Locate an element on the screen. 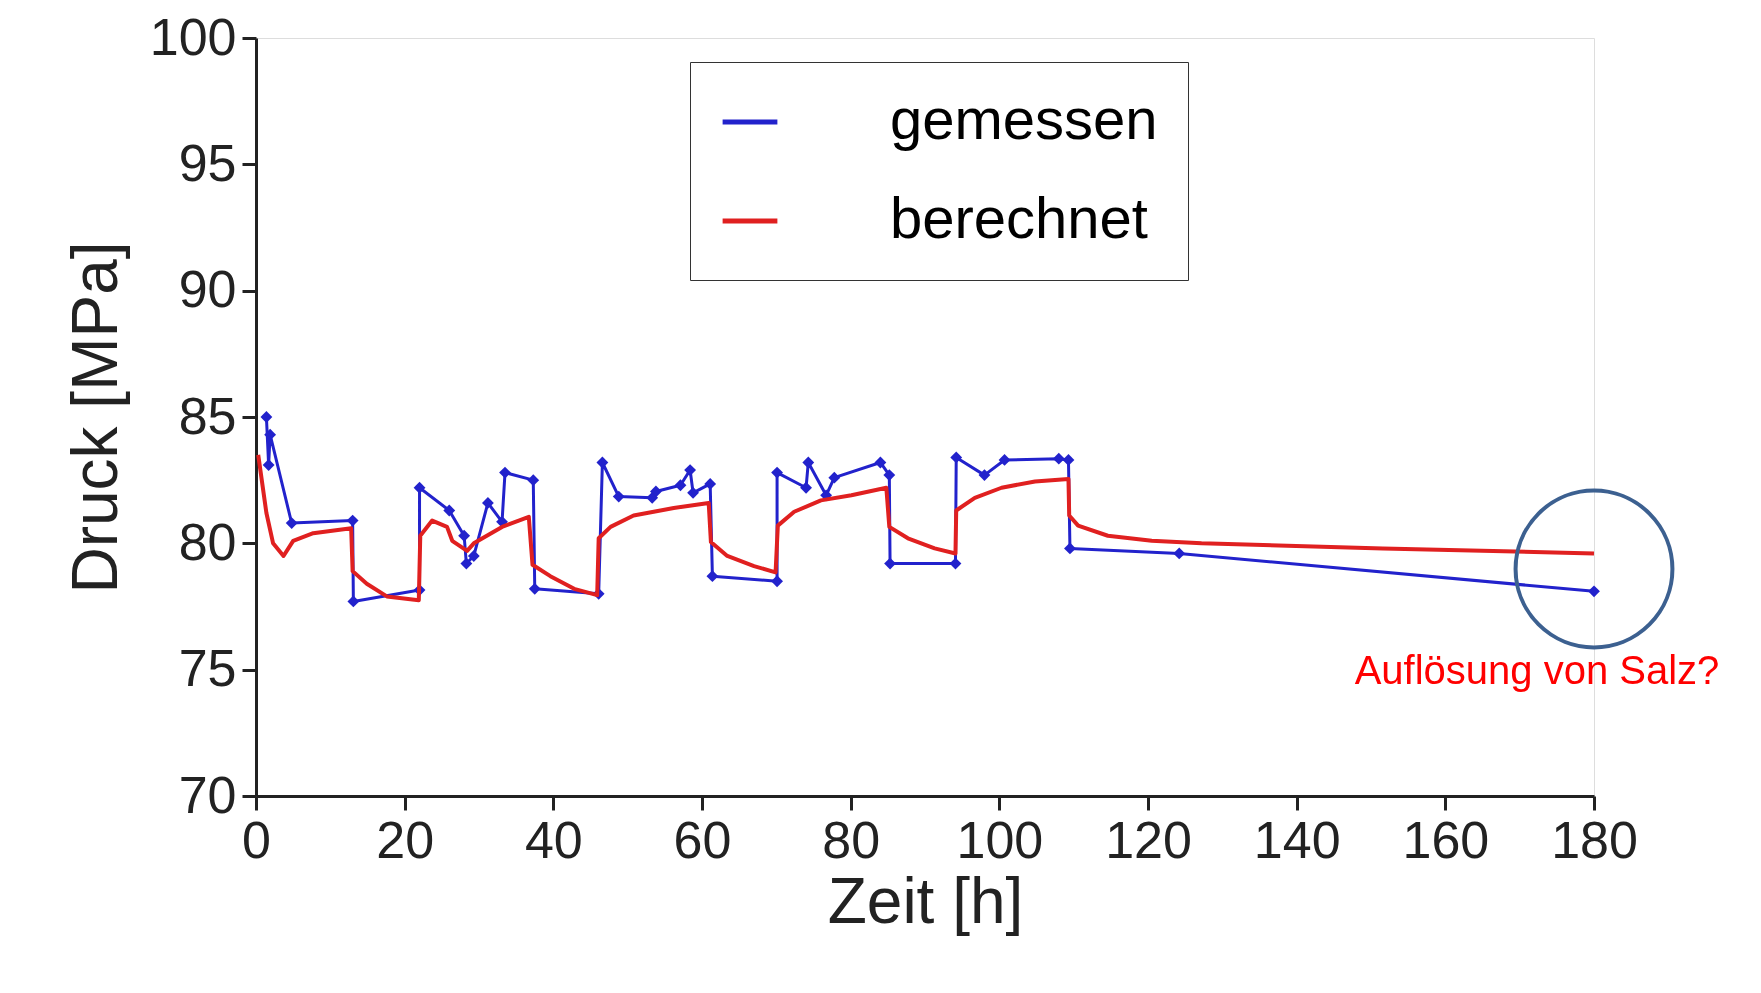  y-tick-label: 95 is located at coordinates (207, 162).